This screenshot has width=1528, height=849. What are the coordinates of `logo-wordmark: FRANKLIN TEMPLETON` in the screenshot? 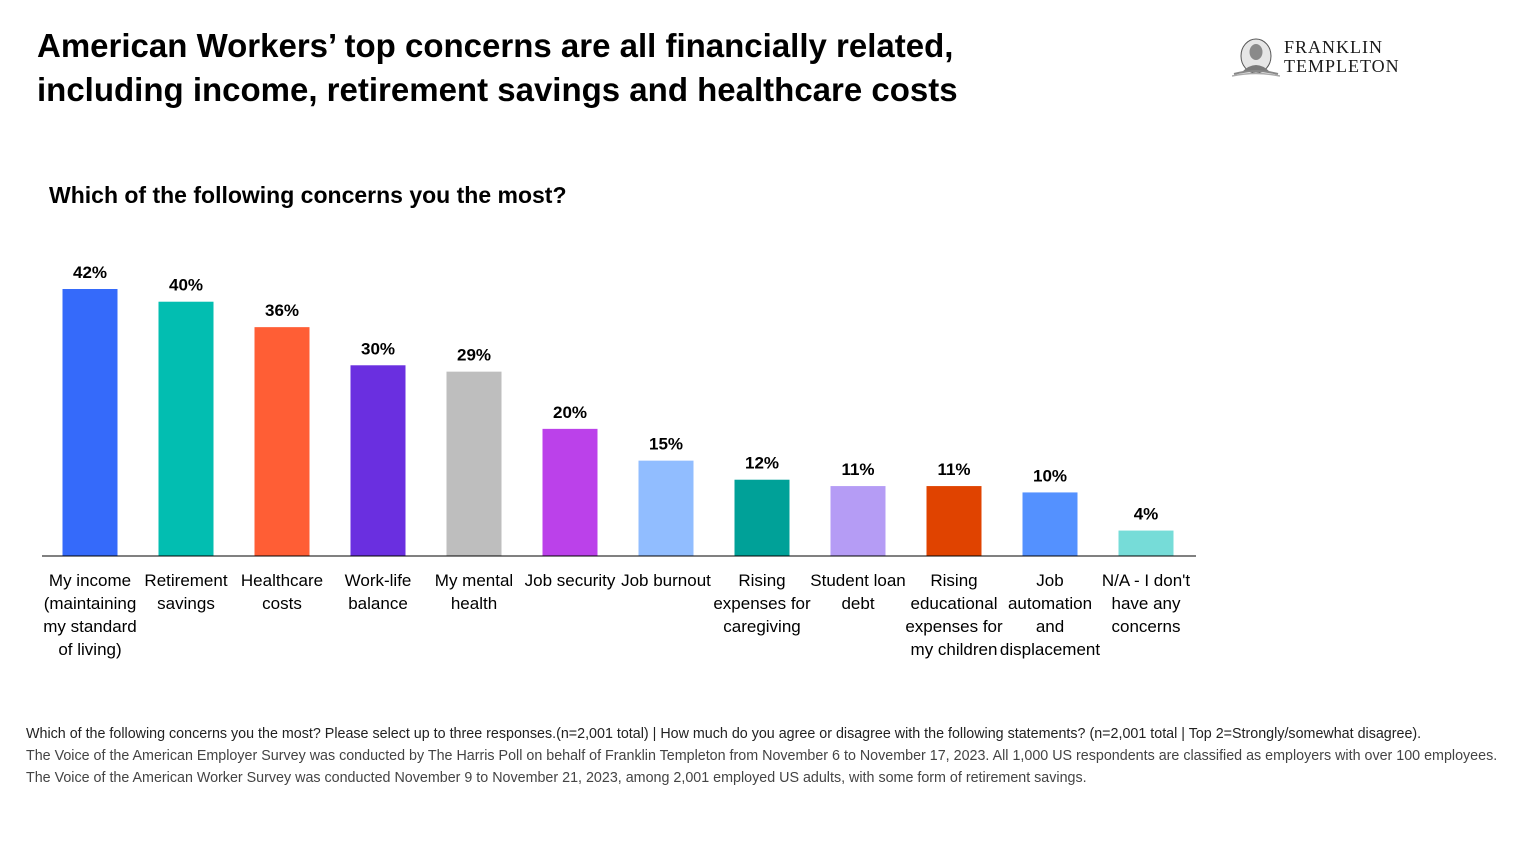 It's located at (1342, 57).